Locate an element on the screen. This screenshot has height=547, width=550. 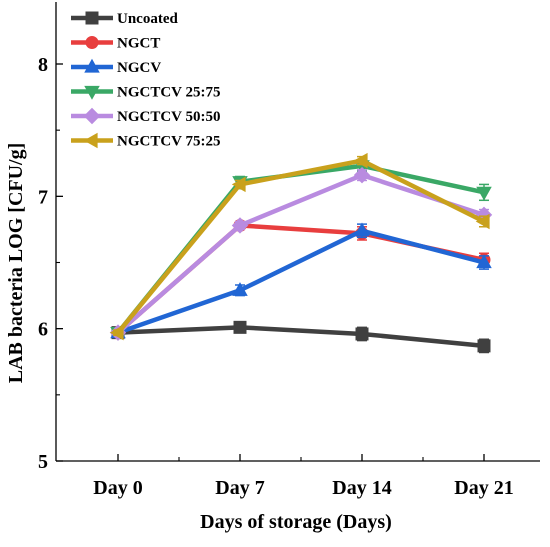
x-tick-label: Day 14 is located at coordinates (361, 488).